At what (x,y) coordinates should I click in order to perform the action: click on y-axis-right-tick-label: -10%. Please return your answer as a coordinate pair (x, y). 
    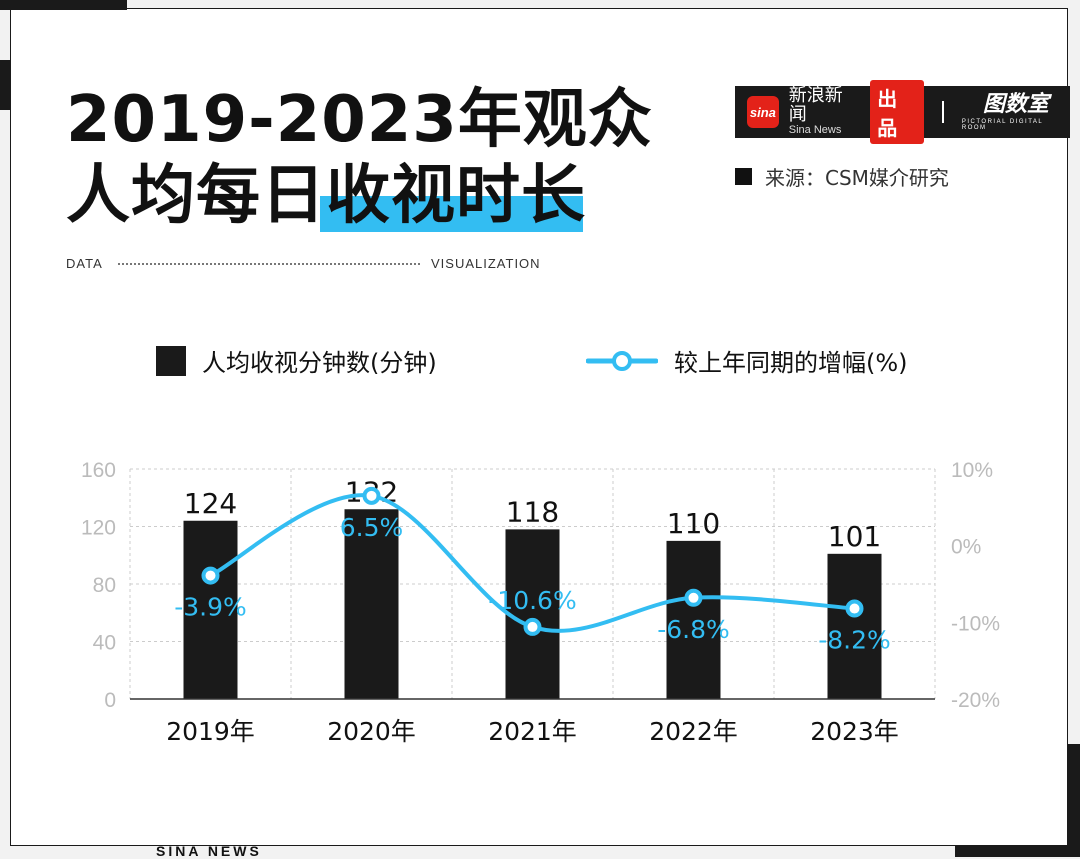
    Looking at the image, I should click on (975, 623).